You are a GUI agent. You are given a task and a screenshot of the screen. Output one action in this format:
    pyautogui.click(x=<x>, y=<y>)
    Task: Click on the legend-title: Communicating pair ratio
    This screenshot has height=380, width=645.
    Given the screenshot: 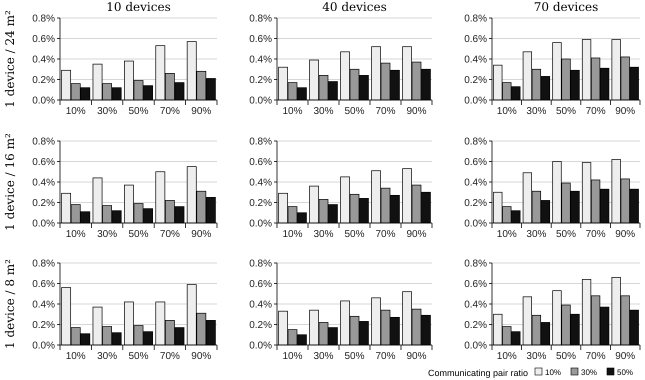 What is the action you would take?
    pyautogui.click(x=478, y=373)
    